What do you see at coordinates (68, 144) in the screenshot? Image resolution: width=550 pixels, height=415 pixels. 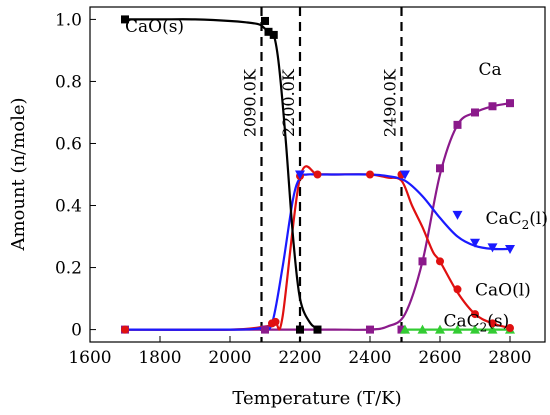 I see `y-tick-label: 0.6` at bounding box center [68, 144].